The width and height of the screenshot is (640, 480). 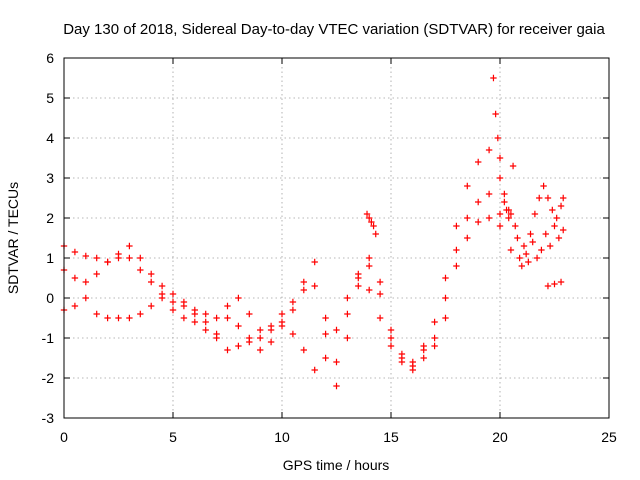 I want to click on y-tick-label: -1, so click(x=48, y=338).